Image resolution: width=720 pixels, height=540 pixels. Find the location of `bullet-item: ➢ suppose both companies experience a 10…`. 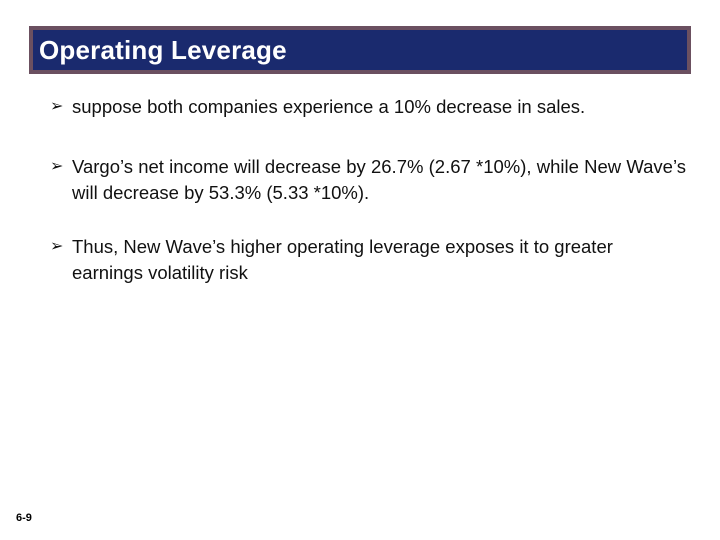

bullet-item: ➢ suppose both companies experience a 10… is located at coordinates (368, 107).